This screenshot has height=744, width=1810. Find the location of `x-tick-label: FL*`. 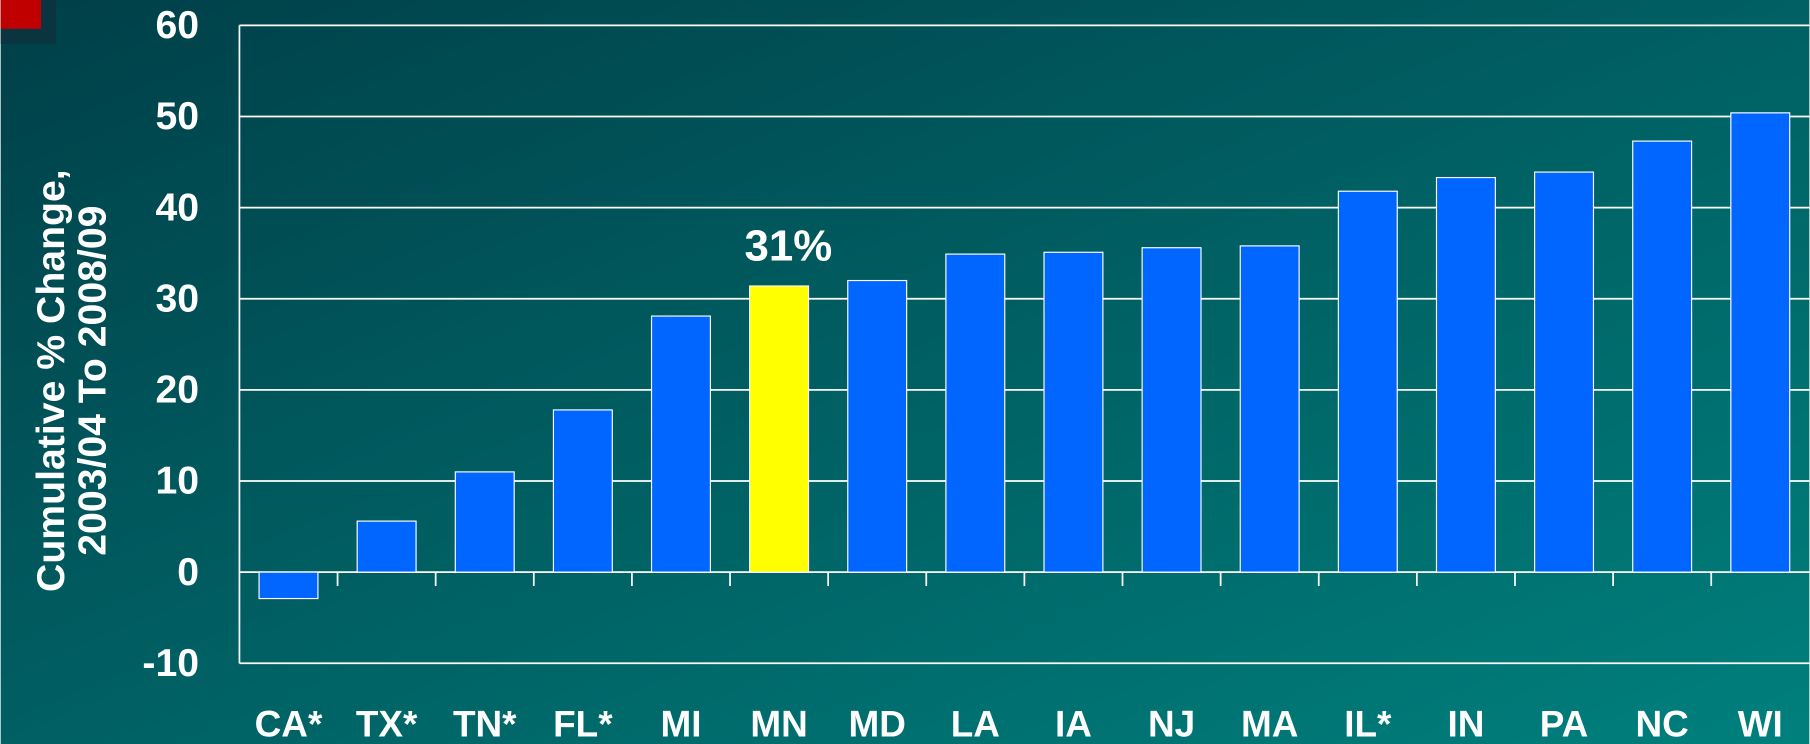

x-tick-label: FL* is located at coordinates (583, 723).